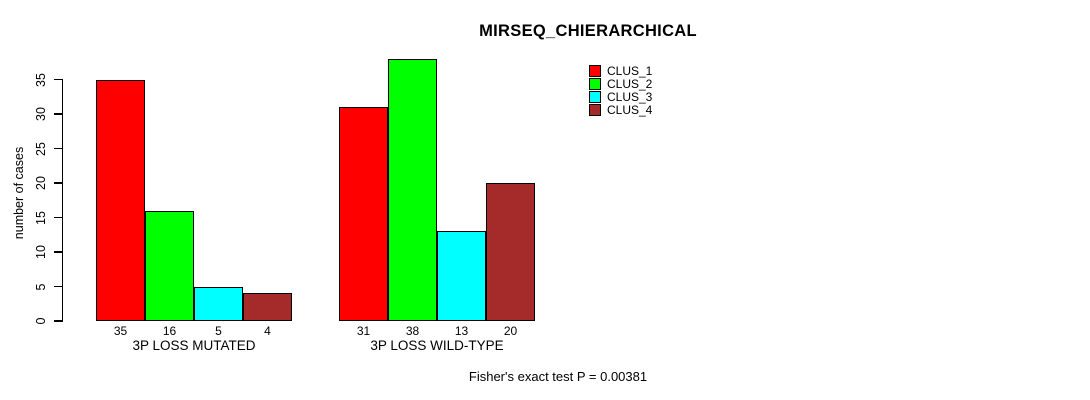  What do you see at coordinates (41, 321) in the screenshot?
I see `y-tick-label: 0` at bounding box center [41, 321].